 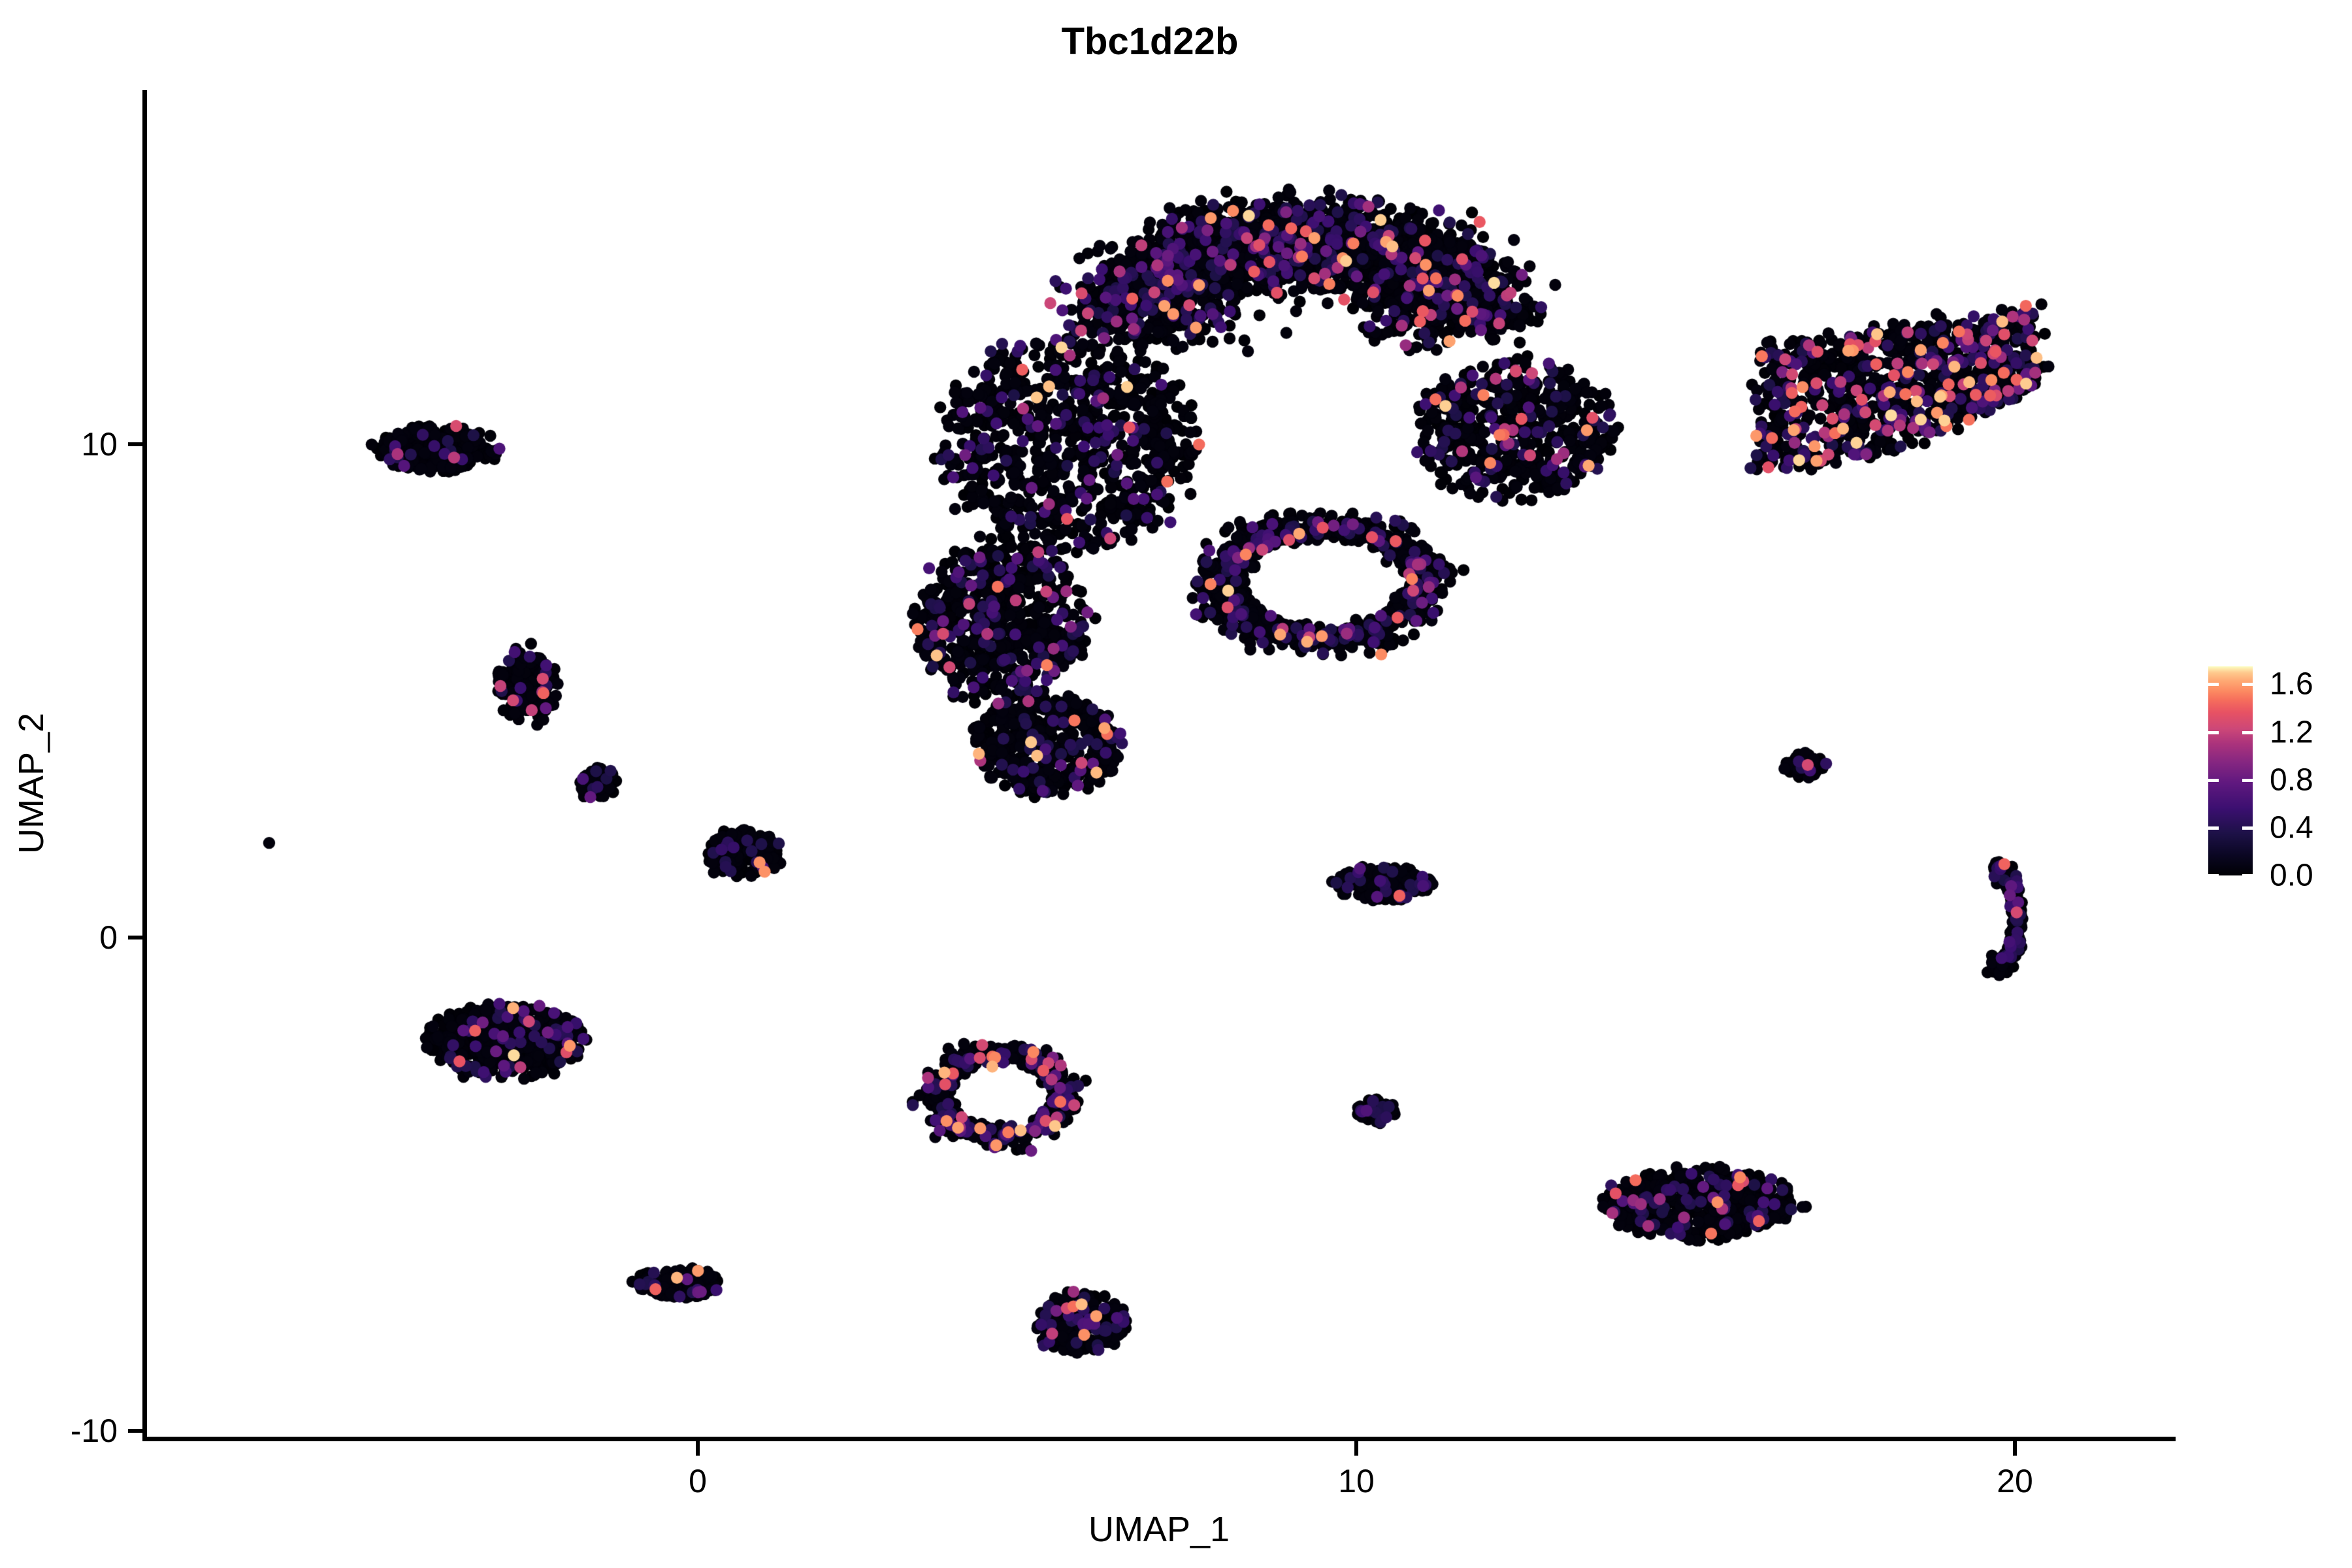 What do you see at coordinates (2291, 780) in the screenshot?
I see `colorbar-tick-label: 0.8` at bounding box center [2291, 780].